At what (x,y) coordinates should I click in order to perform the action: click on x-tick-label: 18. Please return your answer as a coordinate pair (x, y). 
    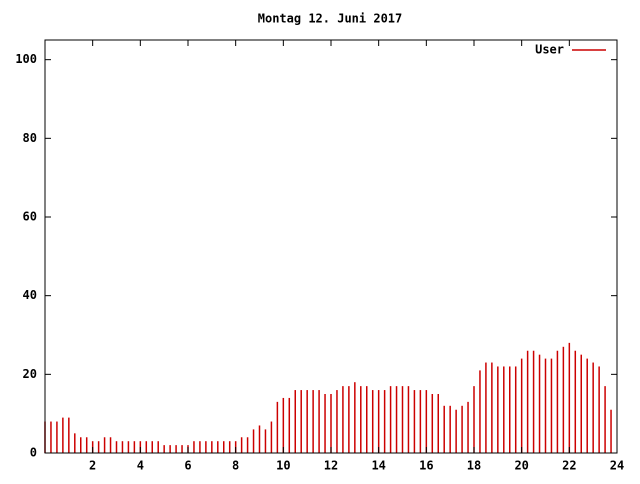
    Looking at the image, I should click on (474, 466).